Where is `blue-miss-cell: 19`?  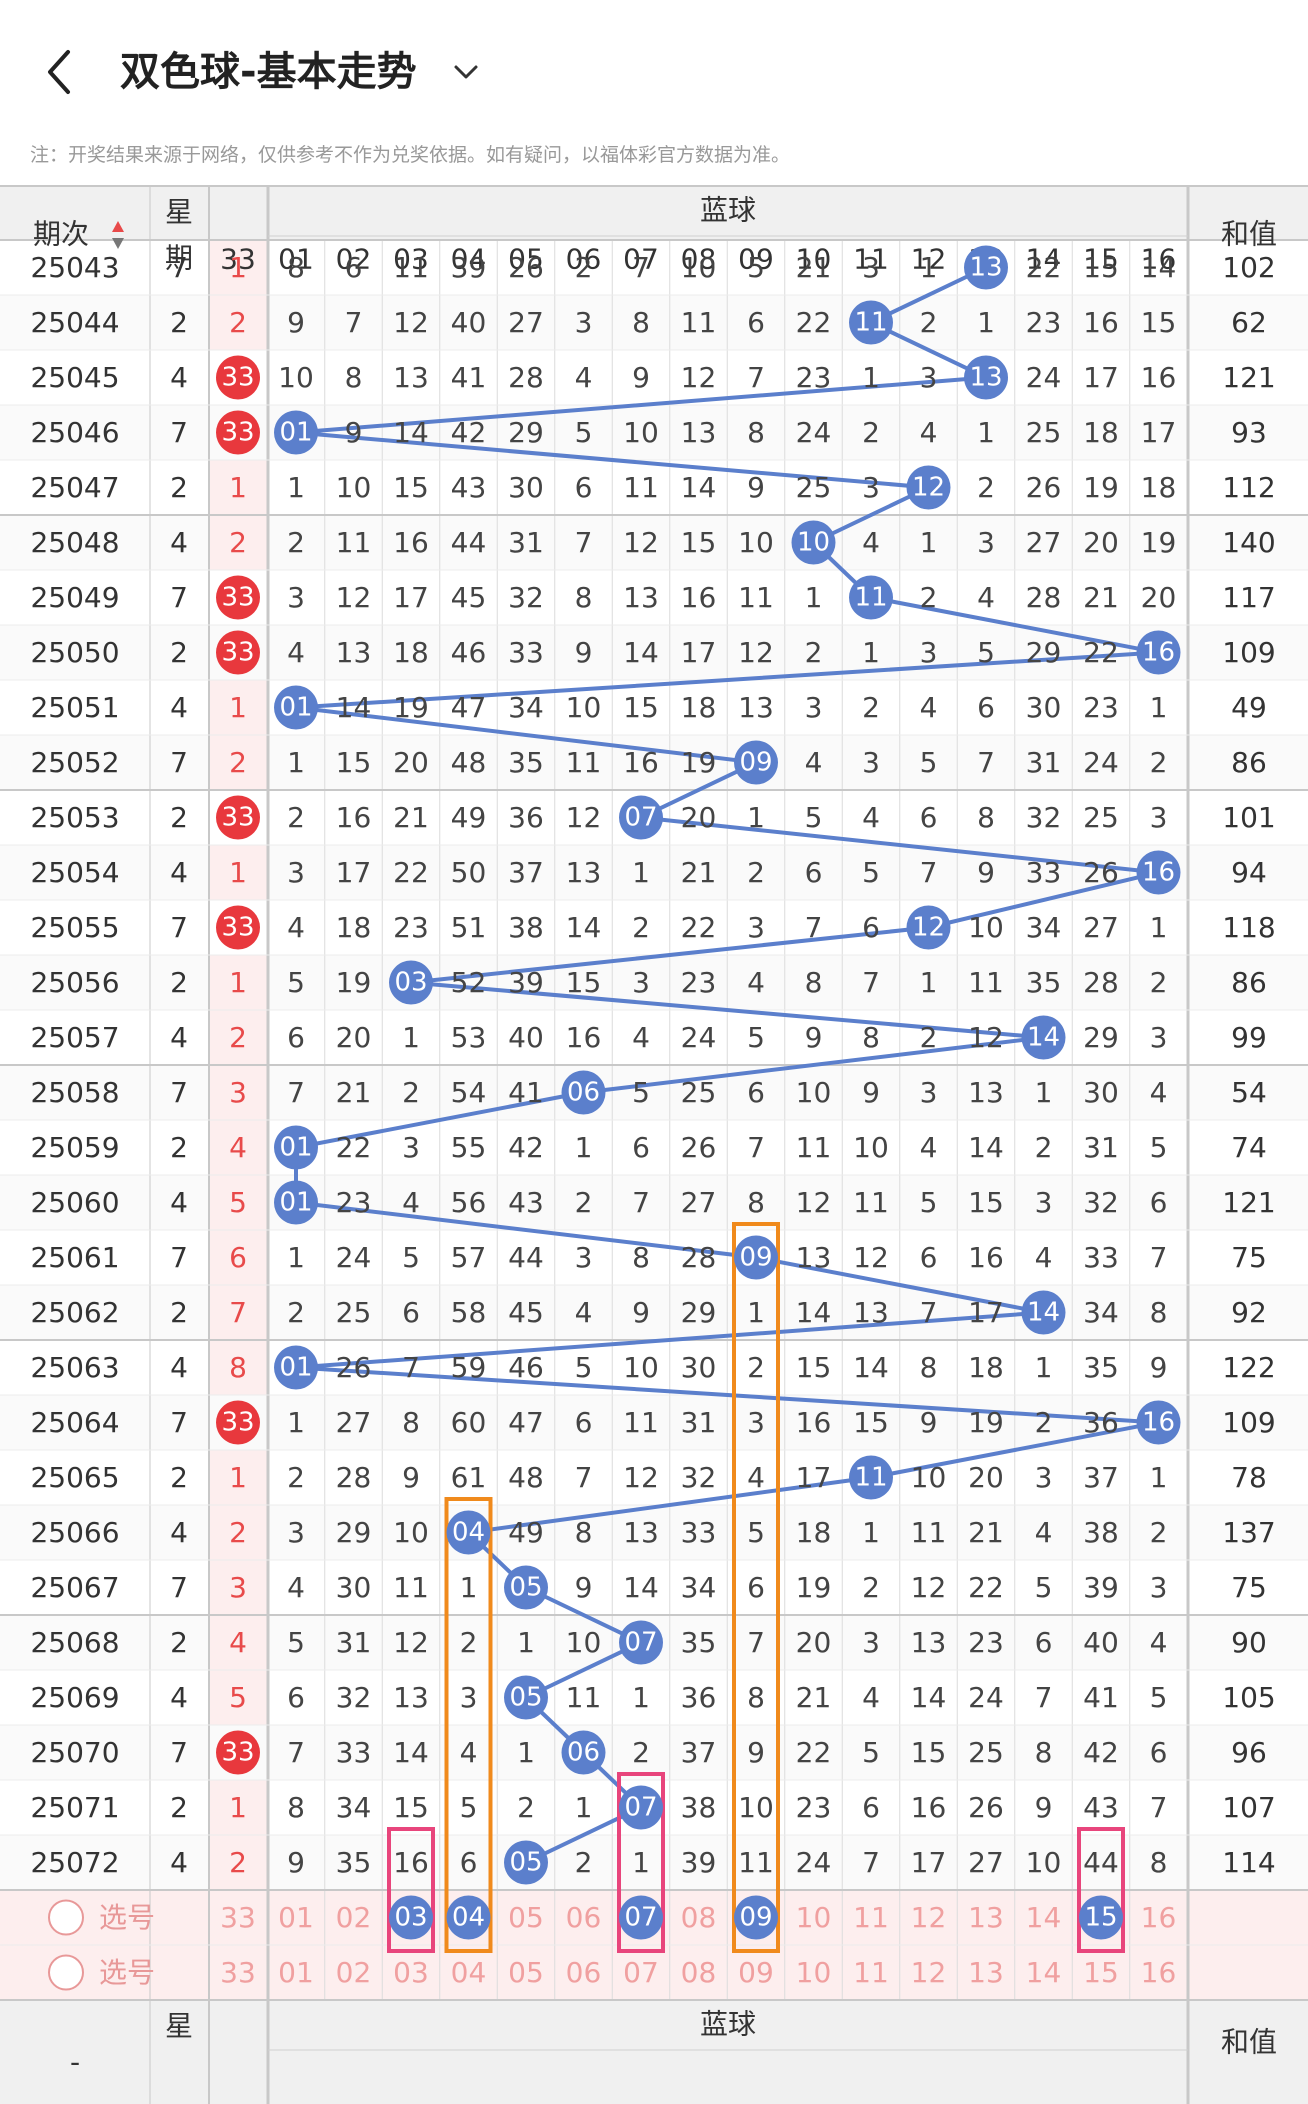 blue-miss-cell: 19 is located at coordinates (699, 762).